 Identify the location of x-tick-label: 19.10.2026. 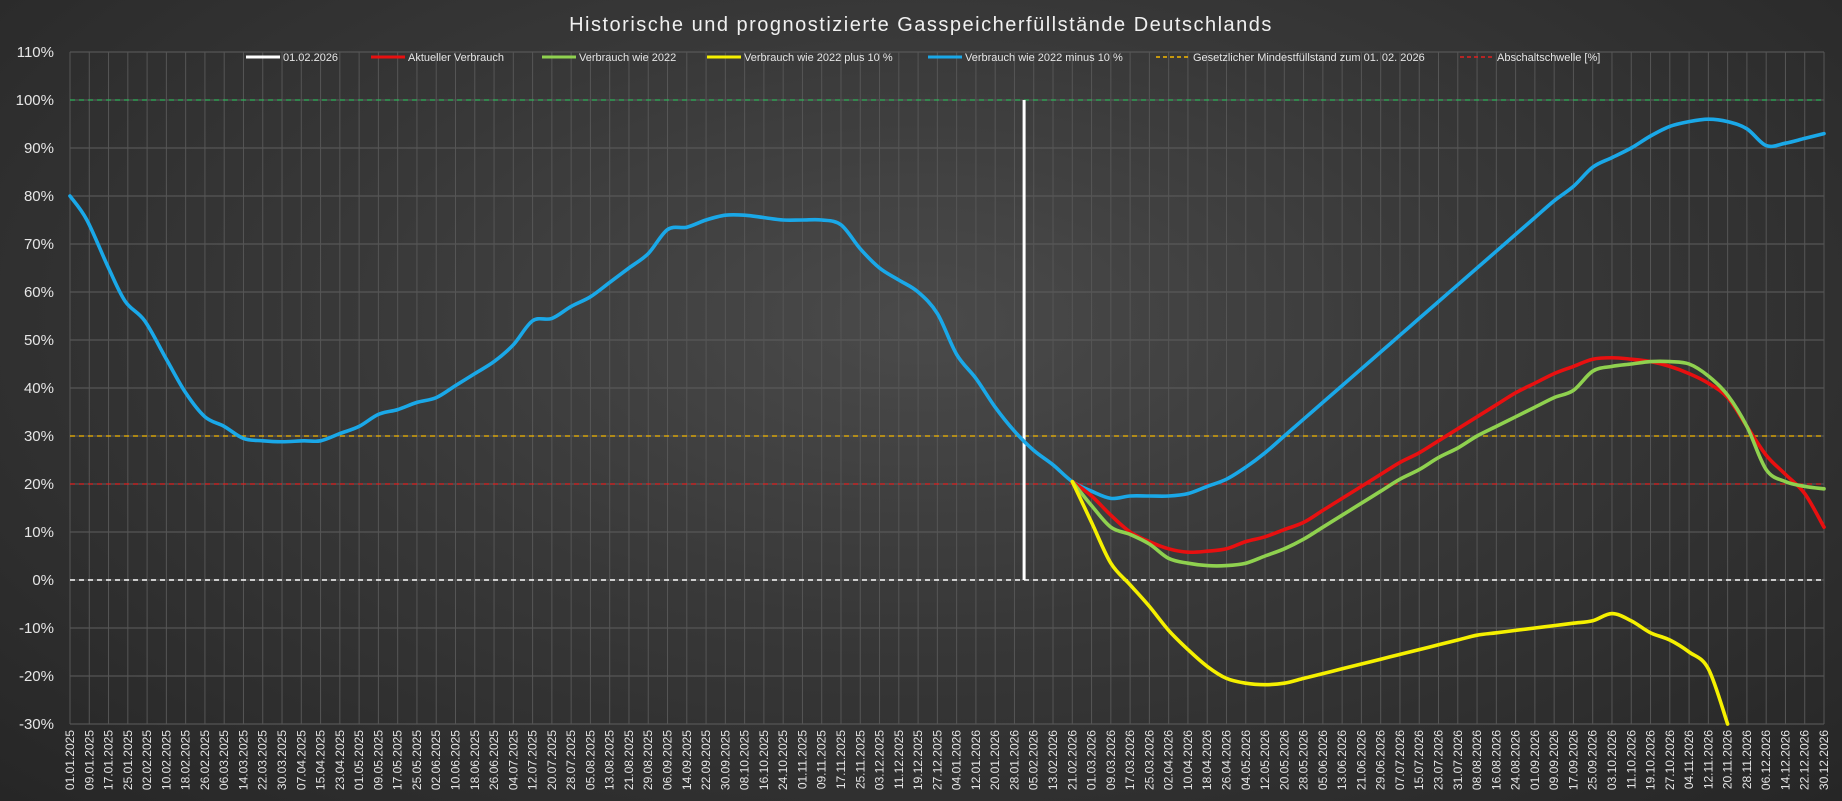
(1651, 760).